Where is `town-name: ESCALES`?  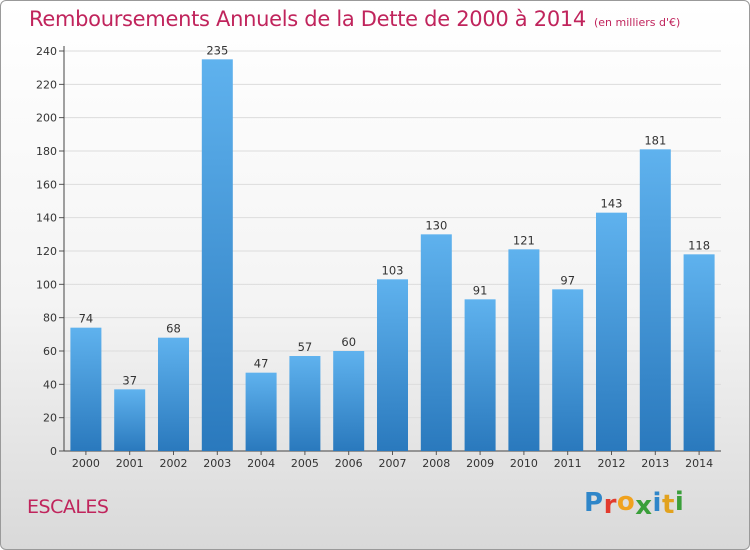
town-name: ESCALES is located at coordinates (68, 507).